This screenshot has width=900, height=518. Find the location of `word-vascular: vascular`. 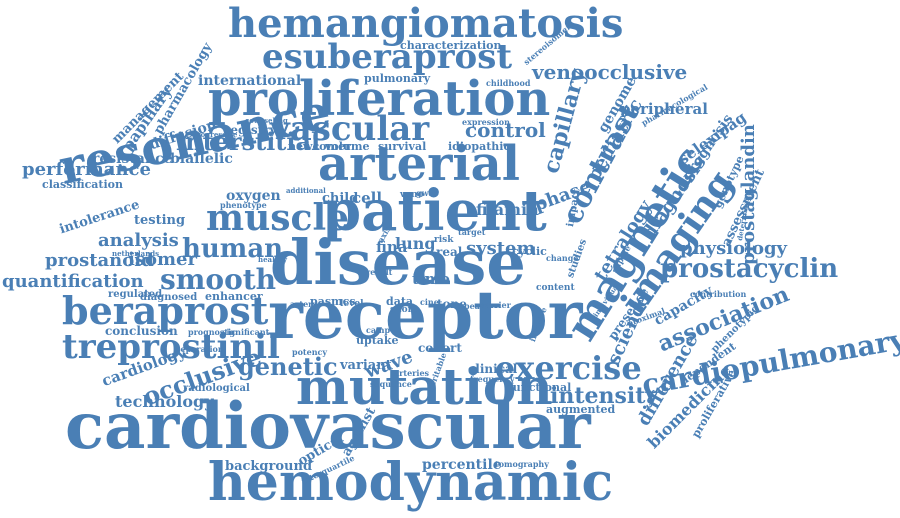

word-vascular: vascular is located at coordinates (350, 129).